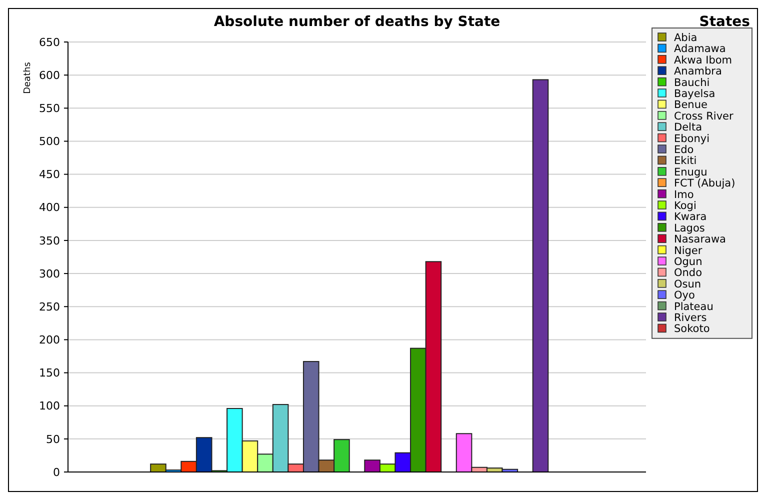 This screenshot has height=500, width=766. I want to click on legend-label: Nasarawa, so click(700, 240).